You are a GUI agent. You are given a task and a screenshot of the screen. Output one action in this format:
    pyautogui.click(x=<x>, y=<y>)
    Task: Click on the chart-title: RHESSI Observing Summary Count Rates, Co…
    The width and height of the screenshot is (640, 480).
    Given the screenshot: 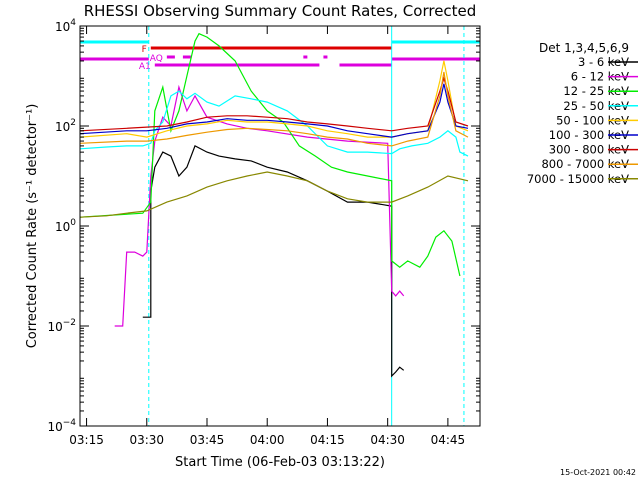 What is the action you would take?
    pyautogui.click(x=280, y=11)
    